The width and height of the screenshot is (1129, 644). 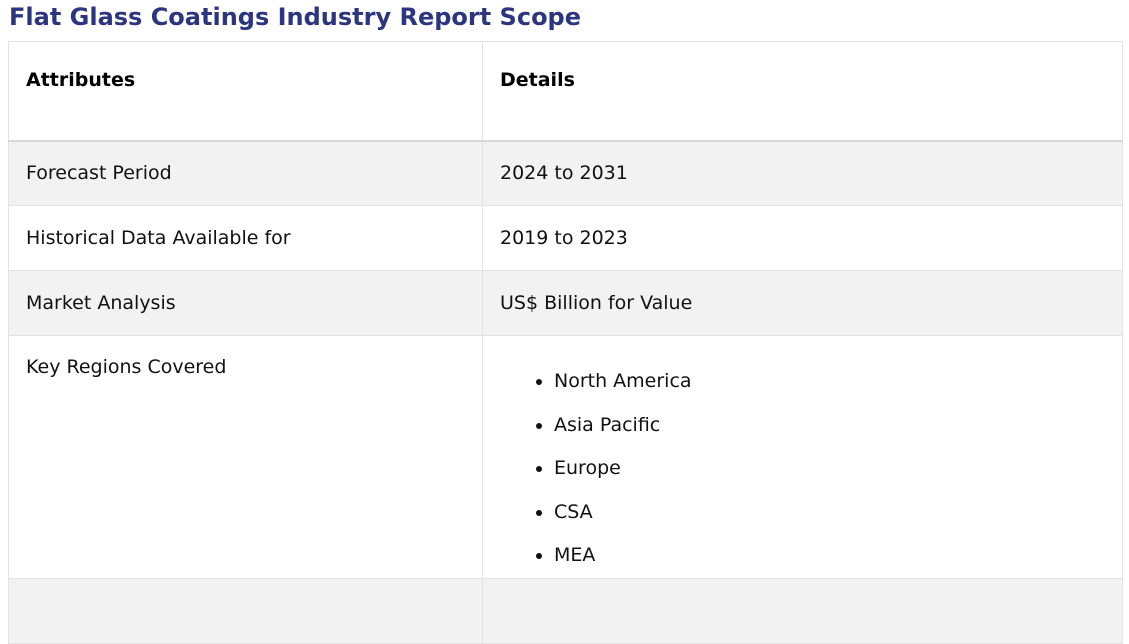 What do you see at coordinates (829, 556) in the screenshot?
I see `list-item: MEA` at bounding box center [829, 556].